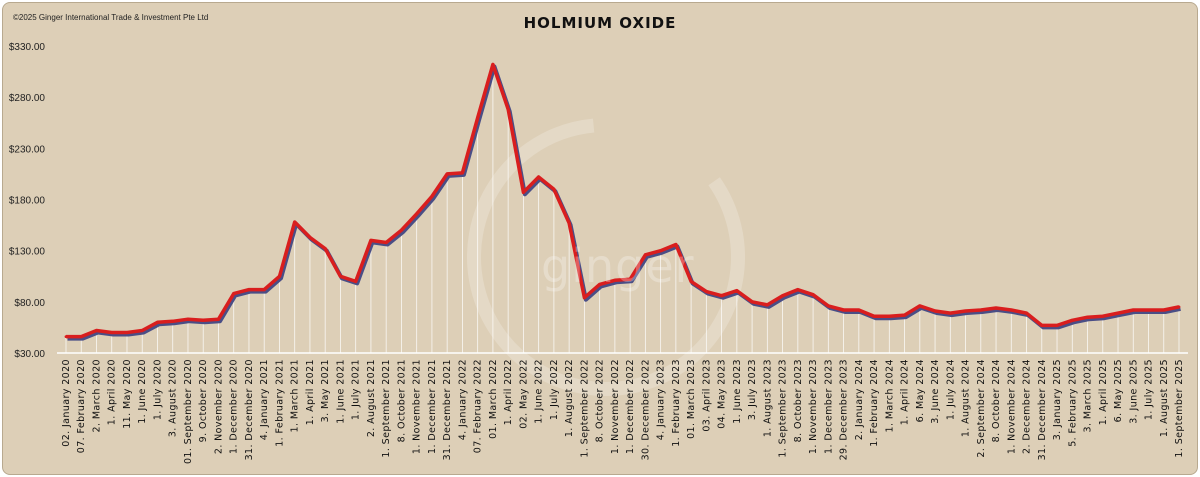 This screenshot has height=477, width=1200. I want to click on x-tick-label: 3. July 2023, so click(752, 389).